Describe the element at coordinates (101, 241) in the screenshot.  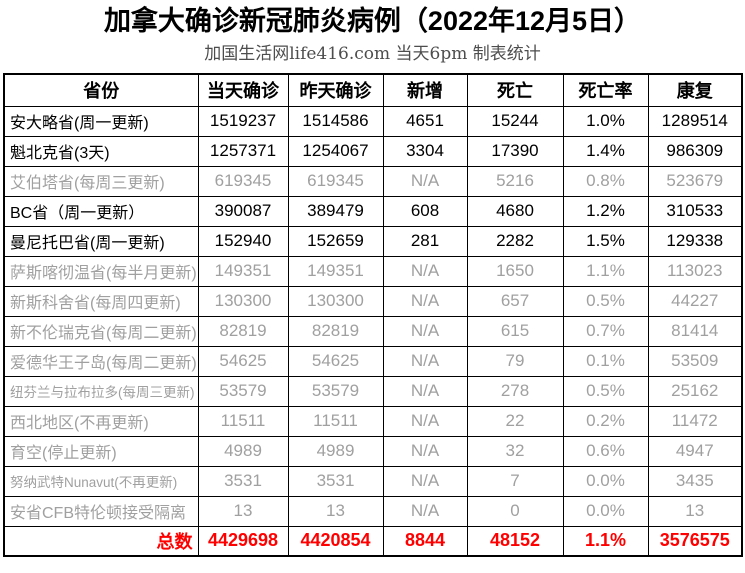
I see `province-cell: 曼尼托巴省(周一更新)` at that location.